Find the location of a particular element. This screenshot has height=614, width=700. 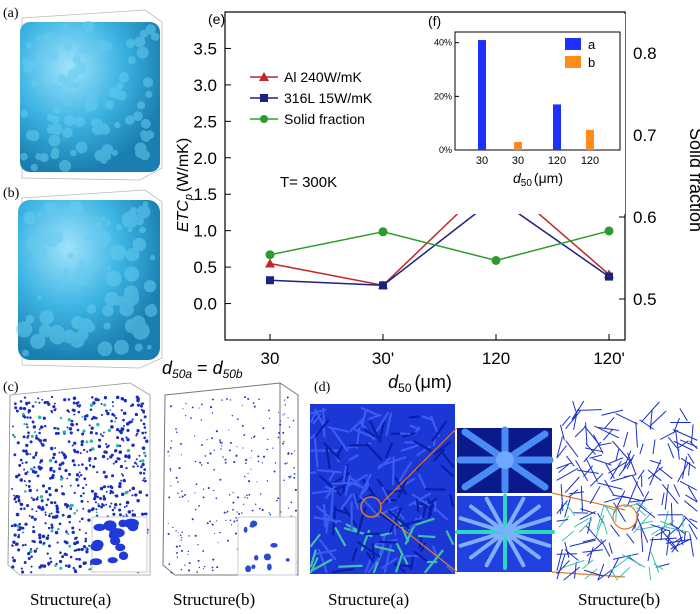

particle-box-a is located at coordinates (91, 95).